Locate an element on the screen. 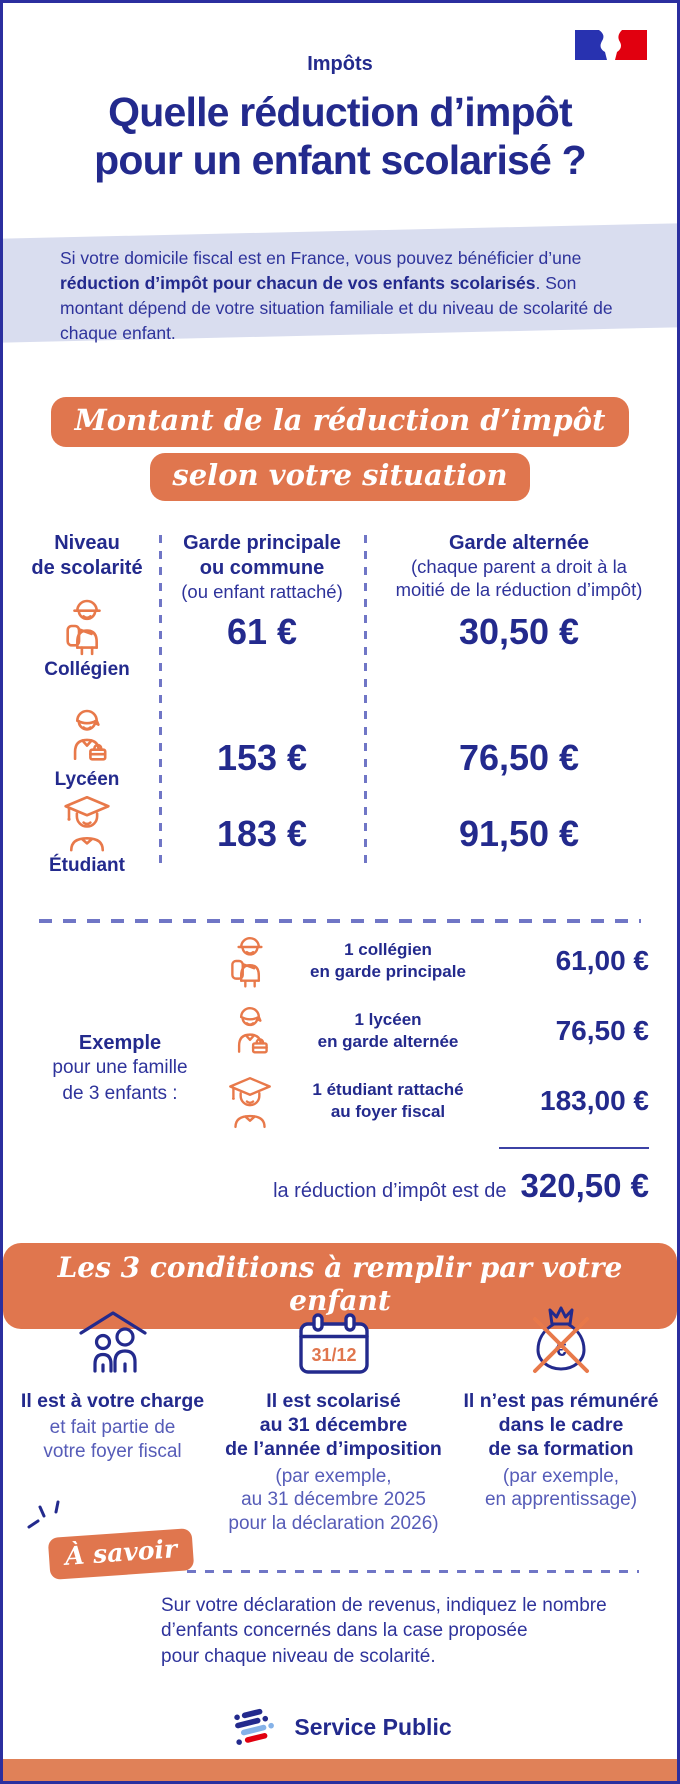 This screenshot has width=680, height=1784. montant-banner-row-2: selon votre situation is located at coordinates (340, 477).